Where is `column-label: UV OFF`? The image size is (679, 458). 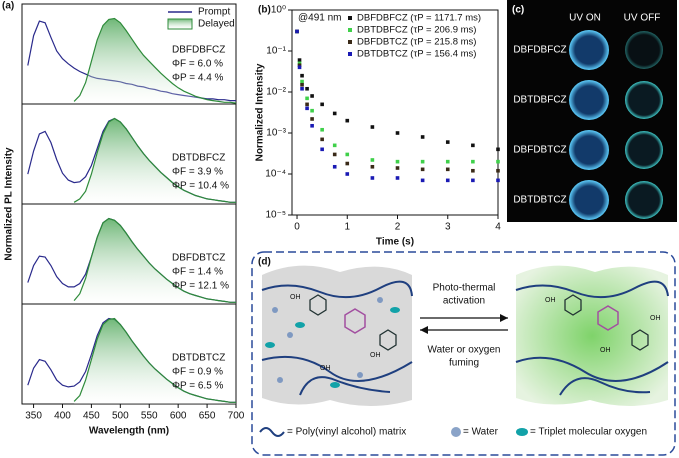
column-label: UV OFF is located at coordinates (642, 18).